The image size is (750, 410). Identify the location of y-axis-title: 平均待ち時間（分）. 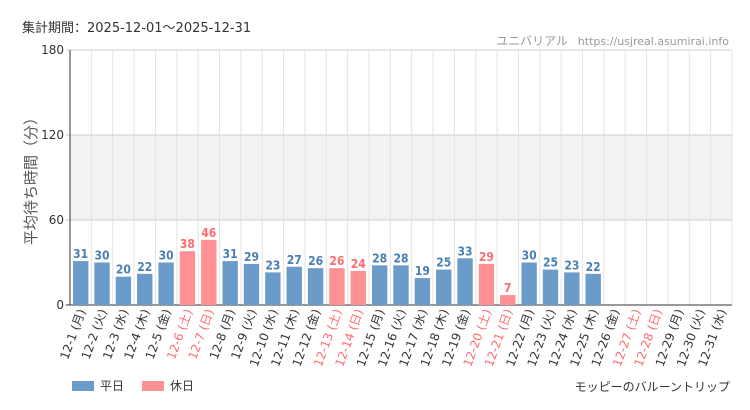
(31, 177).